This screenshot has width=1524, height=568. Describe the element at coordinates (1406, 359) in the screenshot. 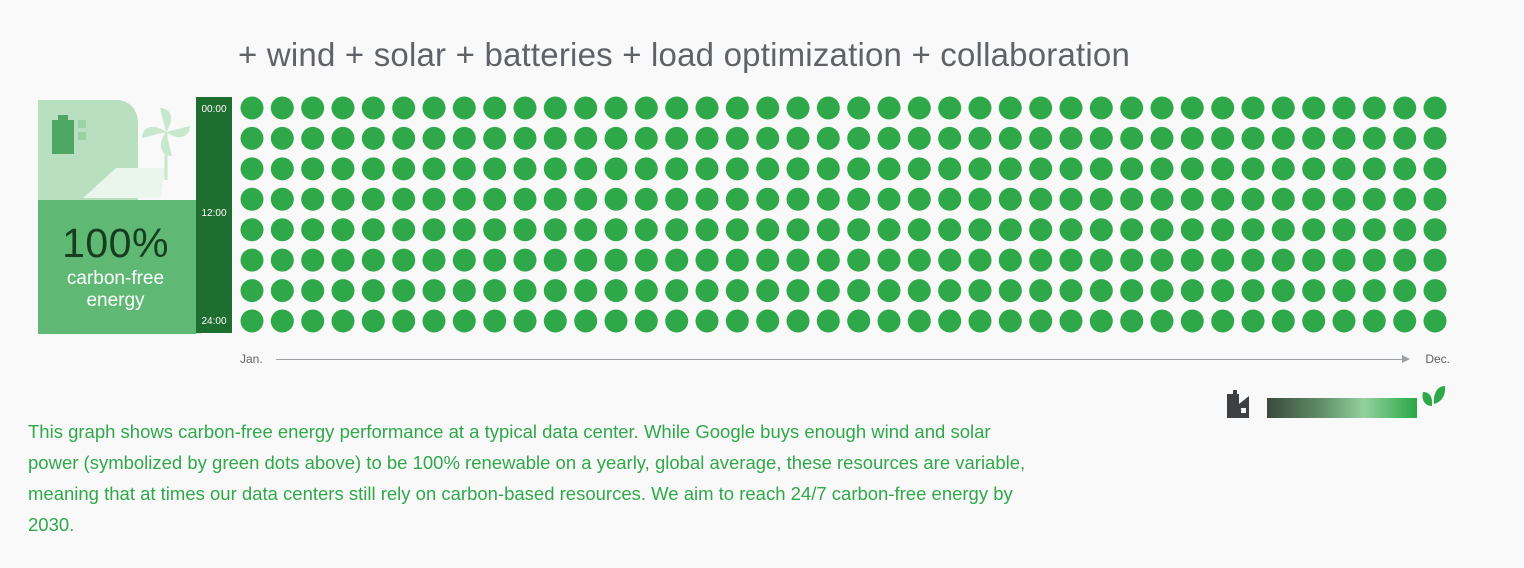

I see `arrow-right-icon` at that location.